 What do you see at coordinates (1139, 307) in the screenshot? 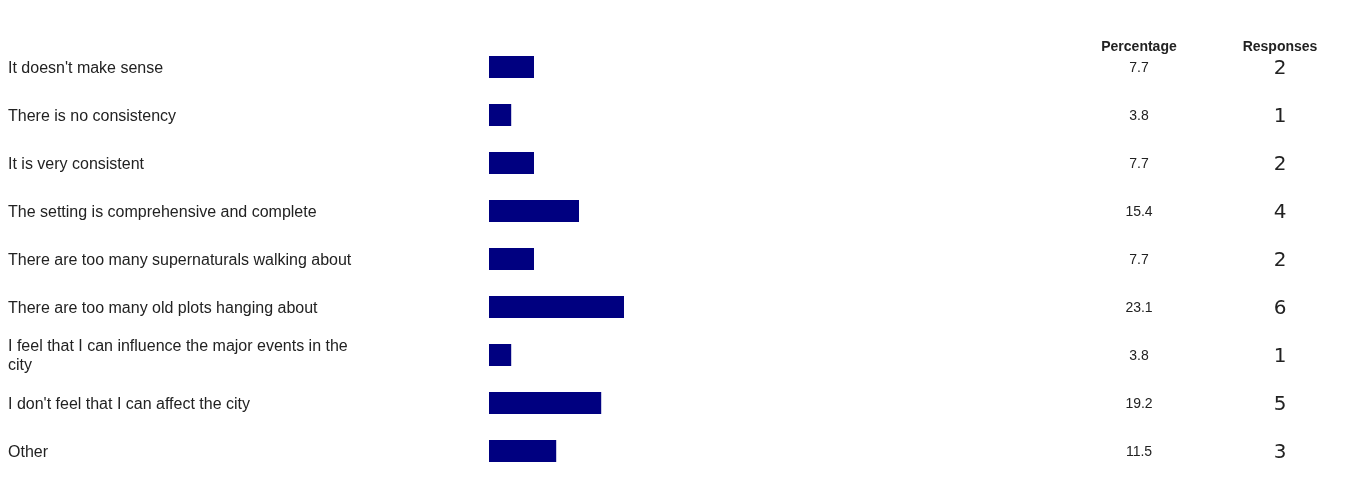
I see `data-label: 23.1` at bounding box center [1139, 307].